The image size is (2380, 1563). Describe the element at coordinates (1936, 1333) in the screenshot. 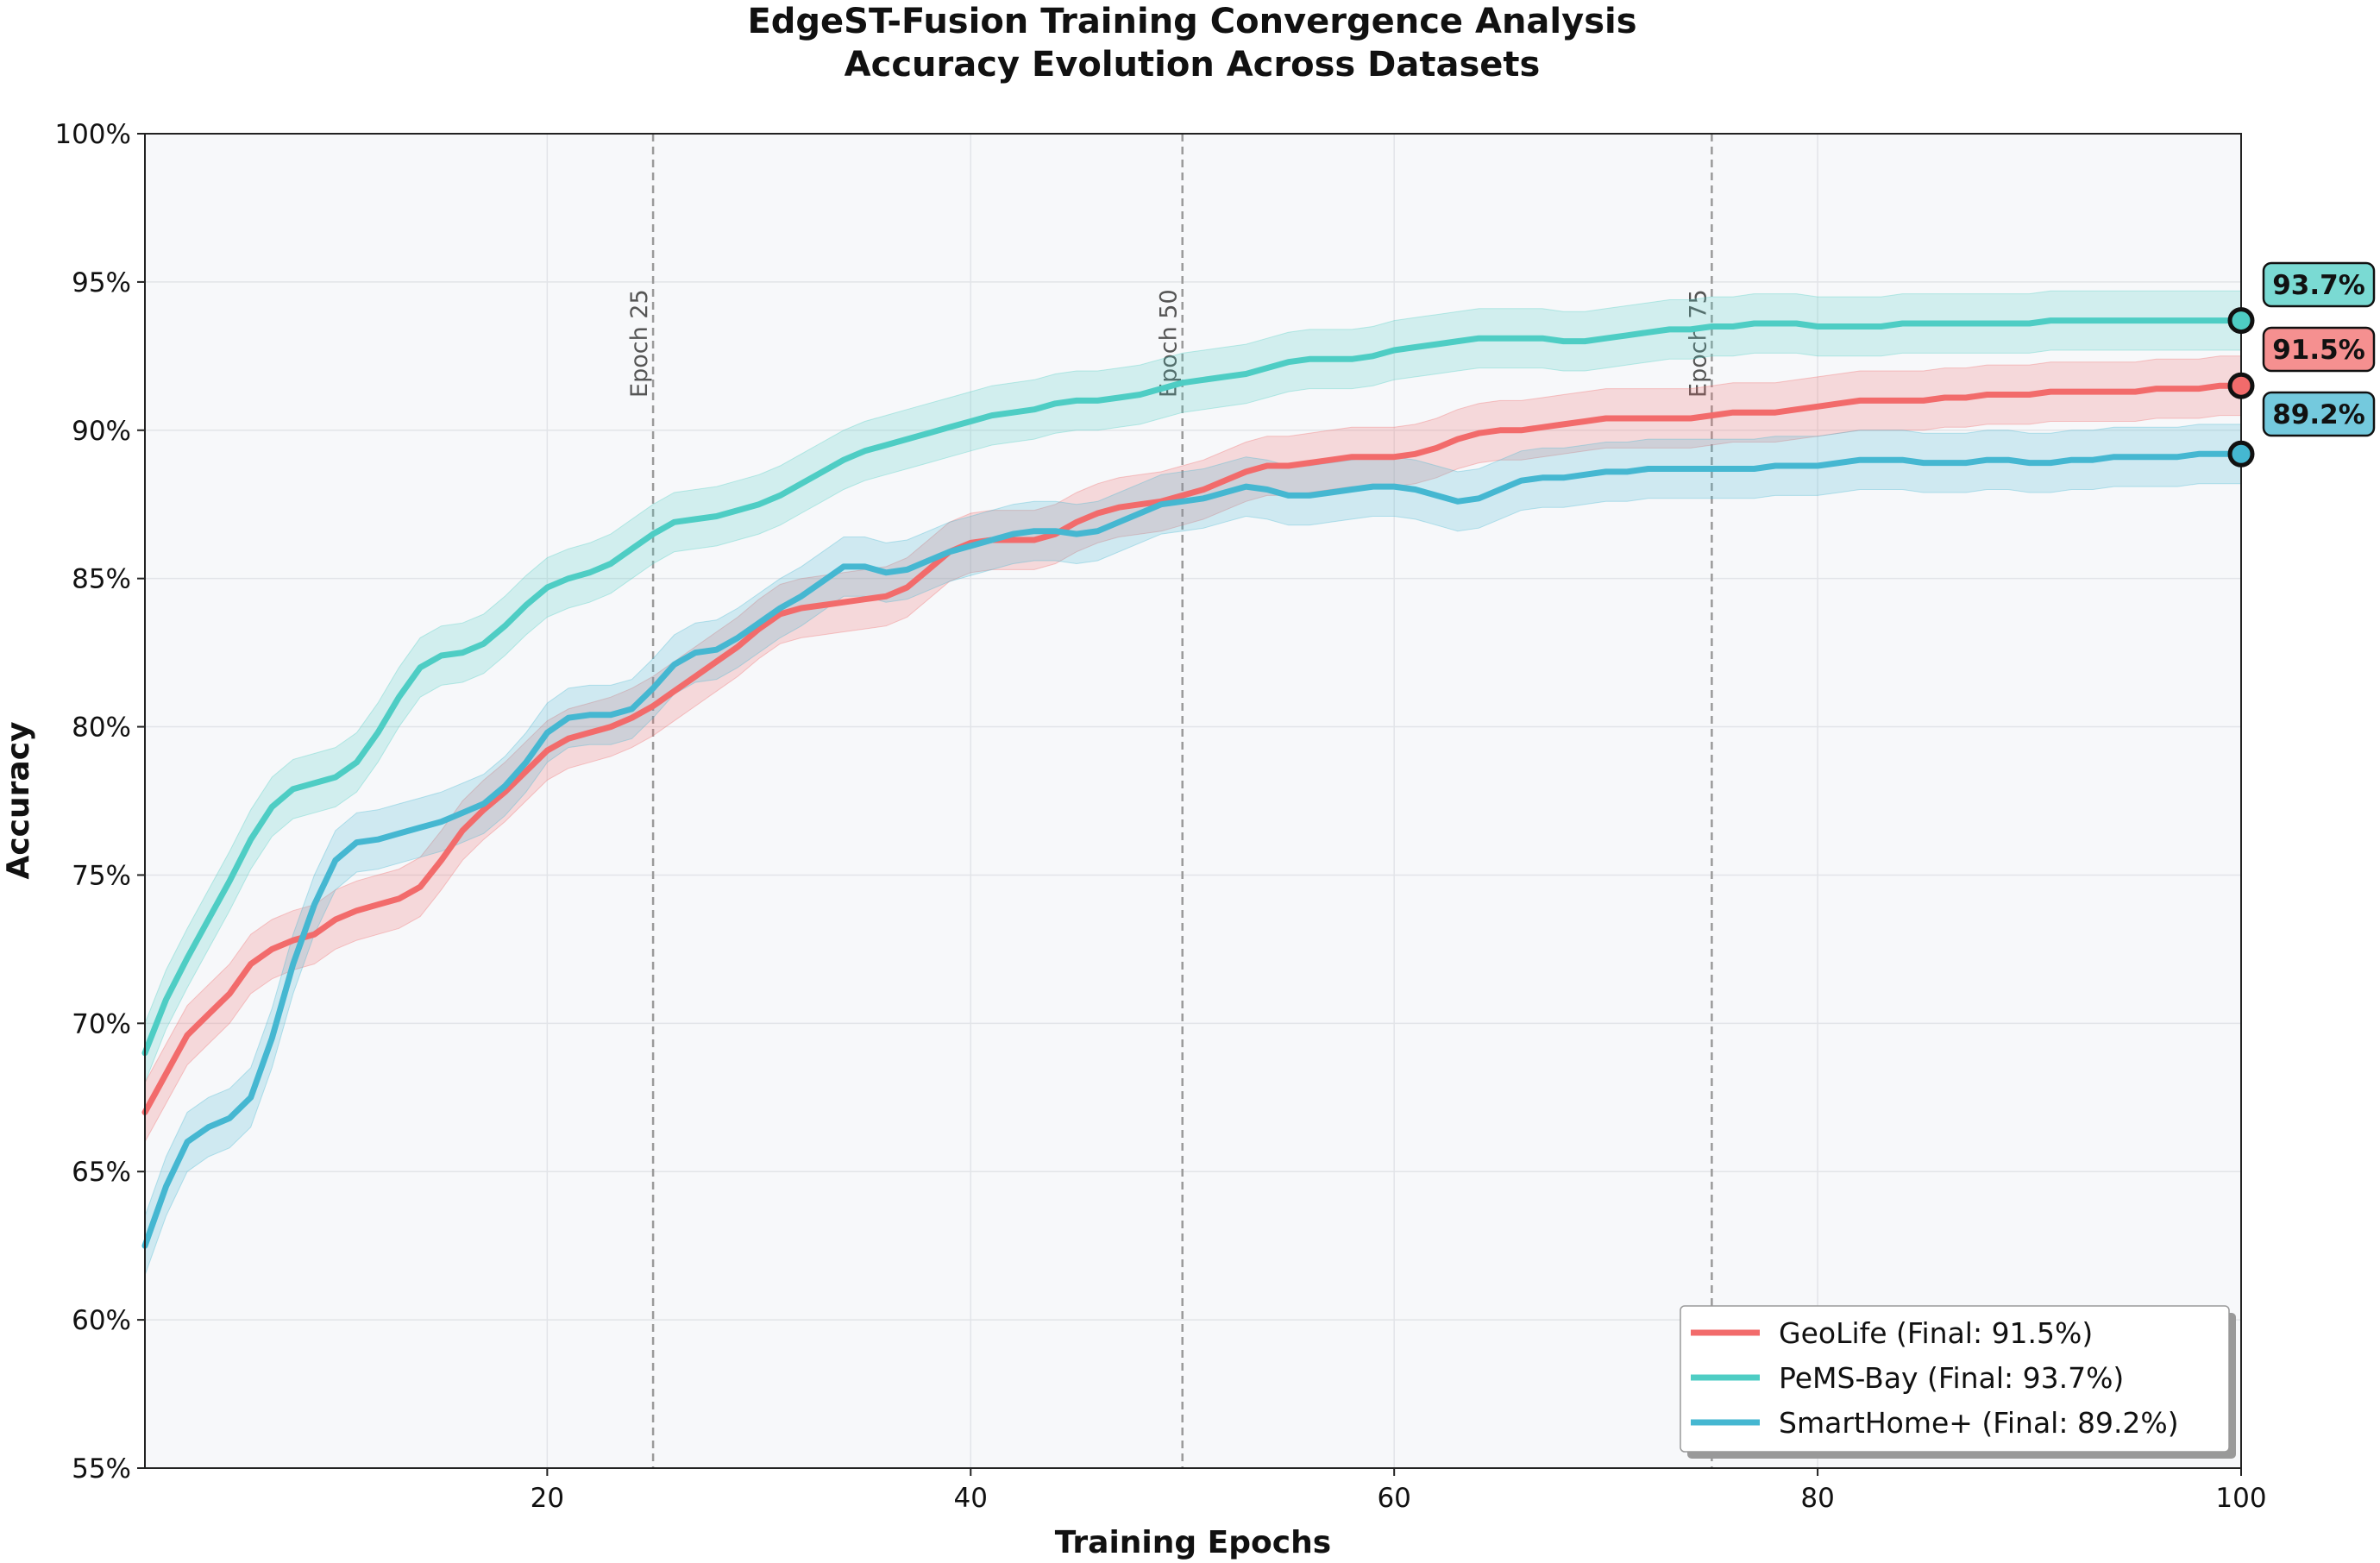

I see `legend-label-geolife: GeoLife (Final: 91.5%)` at that location.